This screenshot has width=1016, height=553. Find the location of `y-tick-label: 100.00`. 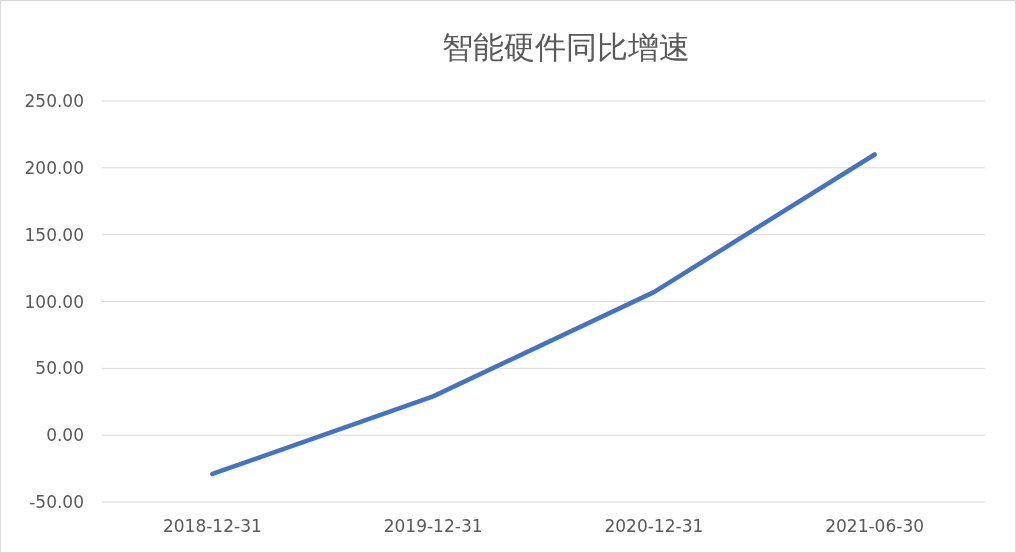

y-tick-label: 100.00 is located at coordinates (54, 301).